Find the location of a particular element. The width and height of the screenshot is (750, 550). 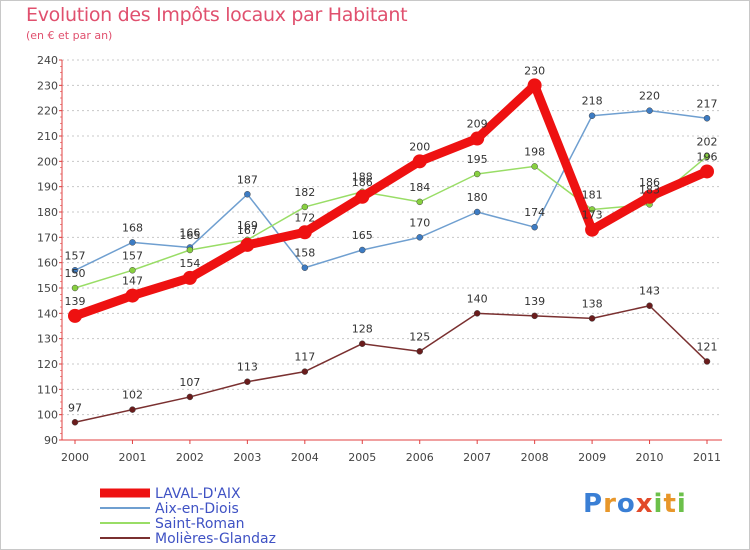

data-label: 143 is located at coordinates (649, 291).